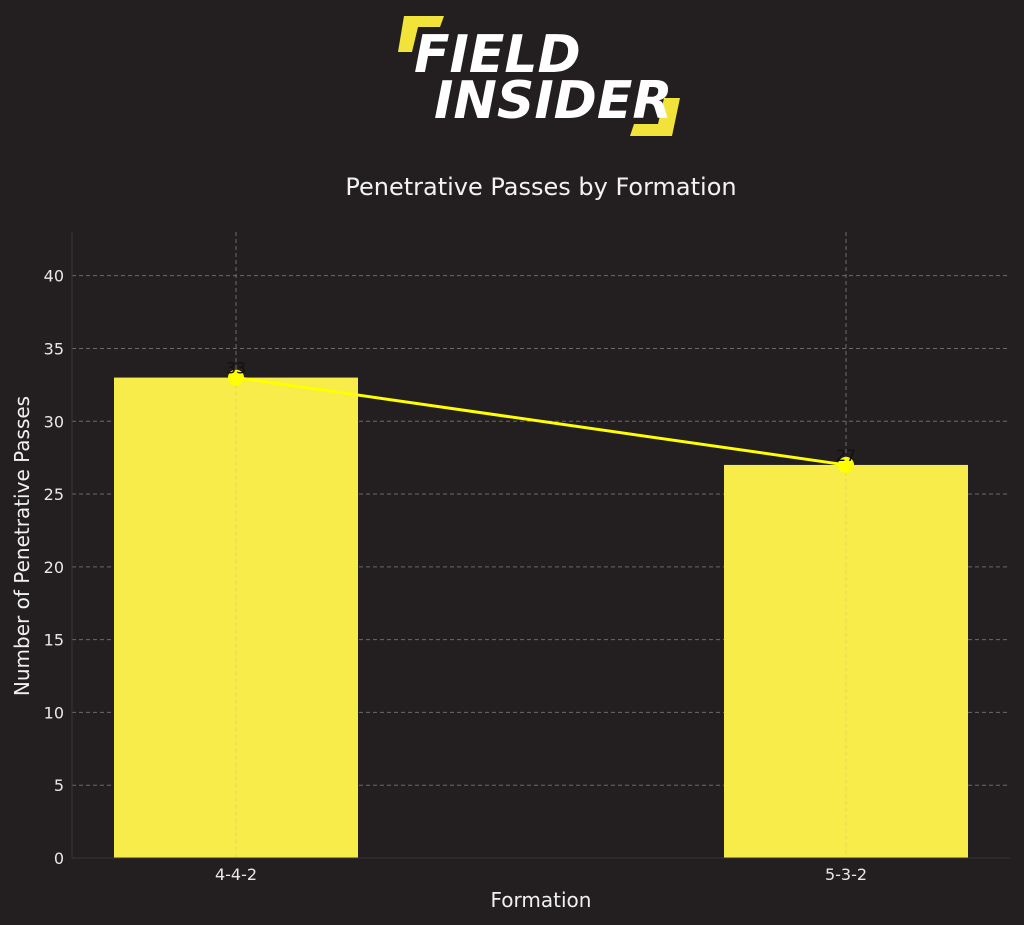 This screenshot has height=925, width=1024. What do you see at coordinates (54, 276) in the screenshot?
I see `y-tick-label-40: 40` at bounding box center [54, 276].